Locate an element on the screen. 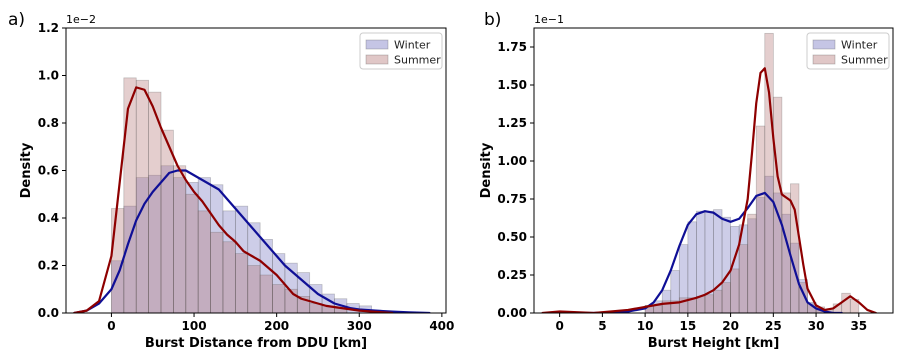  y-offset-label: 1e−2 is located at coordinates (81, 19).